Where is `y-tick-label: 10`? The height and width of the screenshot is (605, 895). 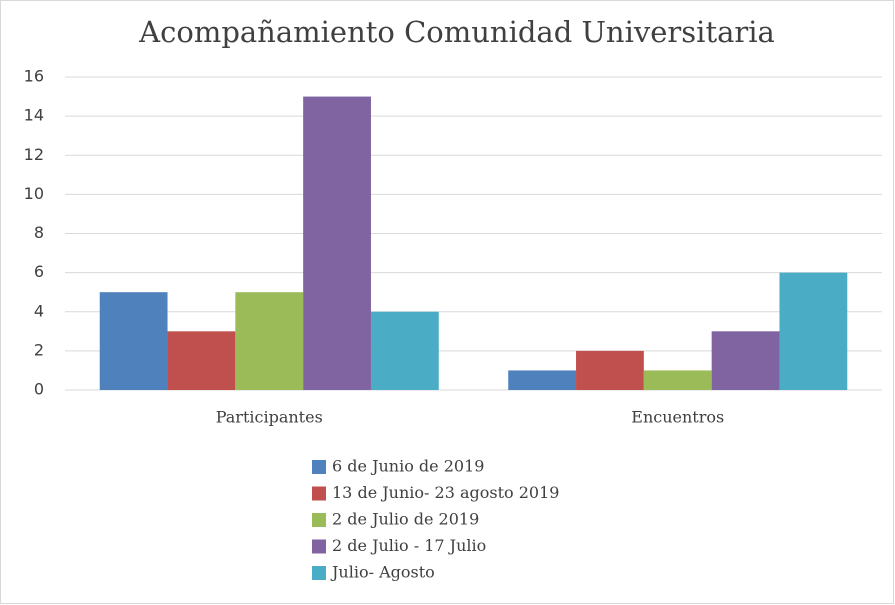 y-tick-label: 10 is located at coordinates (34, 193).